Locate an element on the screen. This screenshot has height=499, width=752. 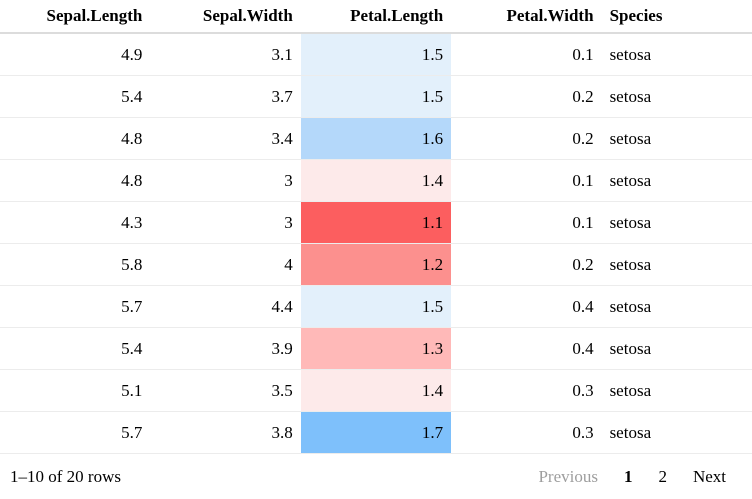
cell-petal-length: 1.6 is located at coordinates (376, 138).